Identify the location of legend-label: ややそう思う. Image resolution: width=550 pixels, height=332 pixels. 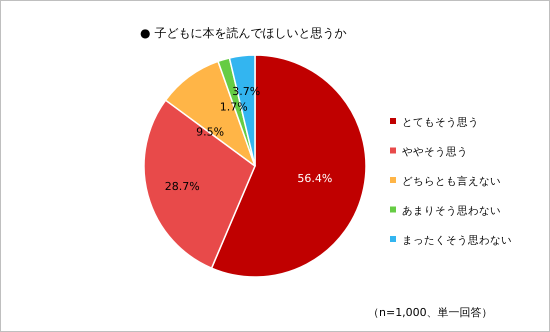
(435, 152).